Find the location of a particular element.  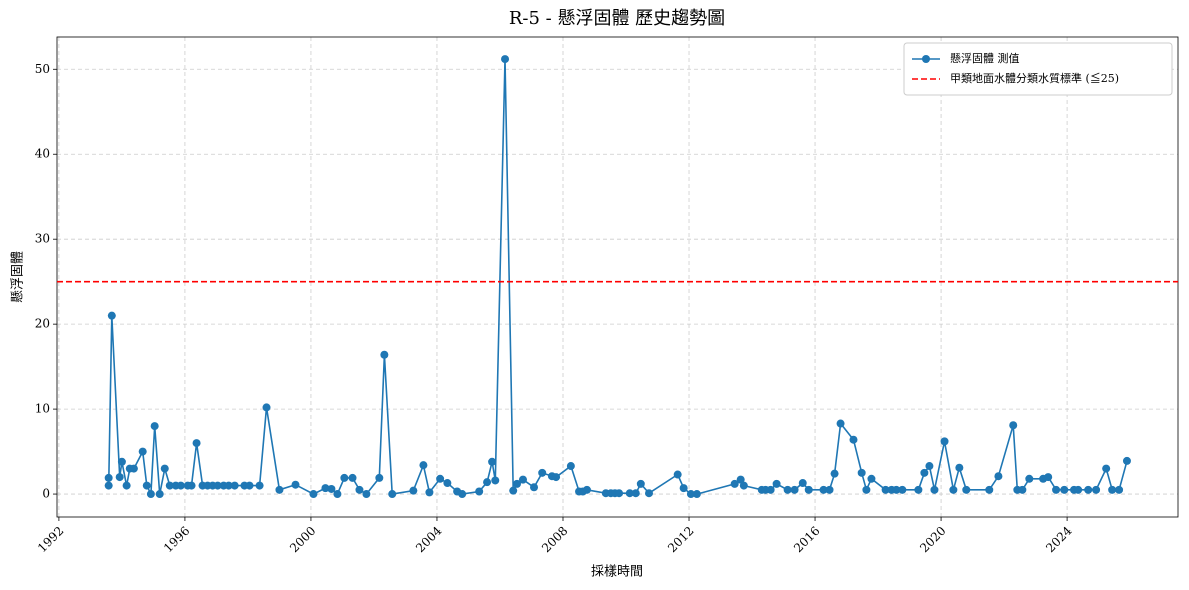

chart-title: R-5 - 懸浮固體 歷史趨勢圖 is located at coordinates (617, 18).